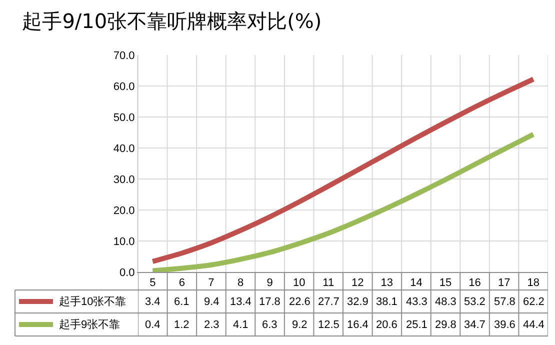 The width and height of the screenshot is (555, 345). Describe the element at coordinates (445, 325) in the screenshot. I see `data-label: 29.8` at that location.